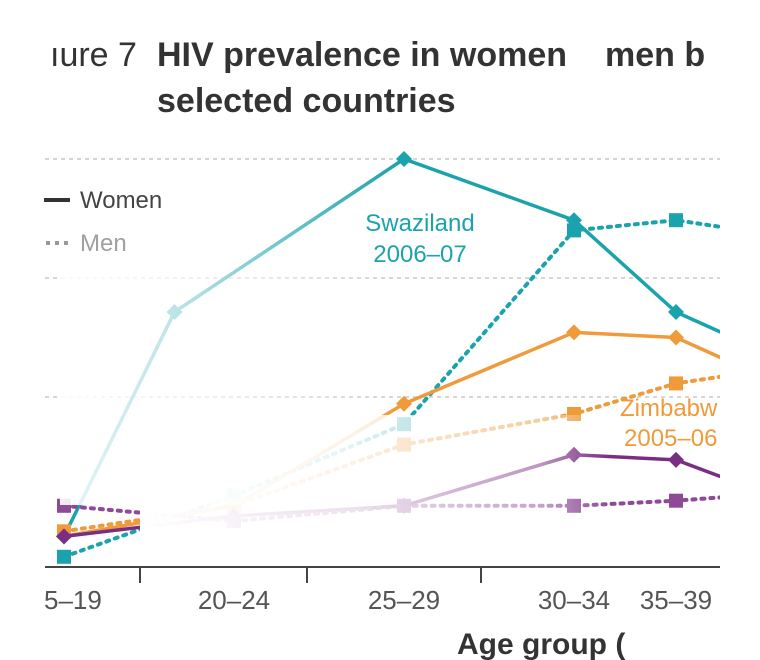 The height and width of the screenshot is (660, 760). Describe the element at coordinates (419, 223) in the screenshot. I see `annotation-swaziland-name: Swaziland` at that location.